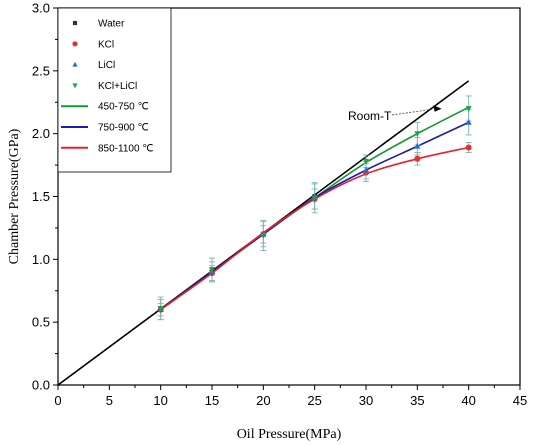 This screenshot has width=533, height=445. Describe the element at coordinates (437, 108) in the screenshot. I see `annotation-arrow-head` at that location.